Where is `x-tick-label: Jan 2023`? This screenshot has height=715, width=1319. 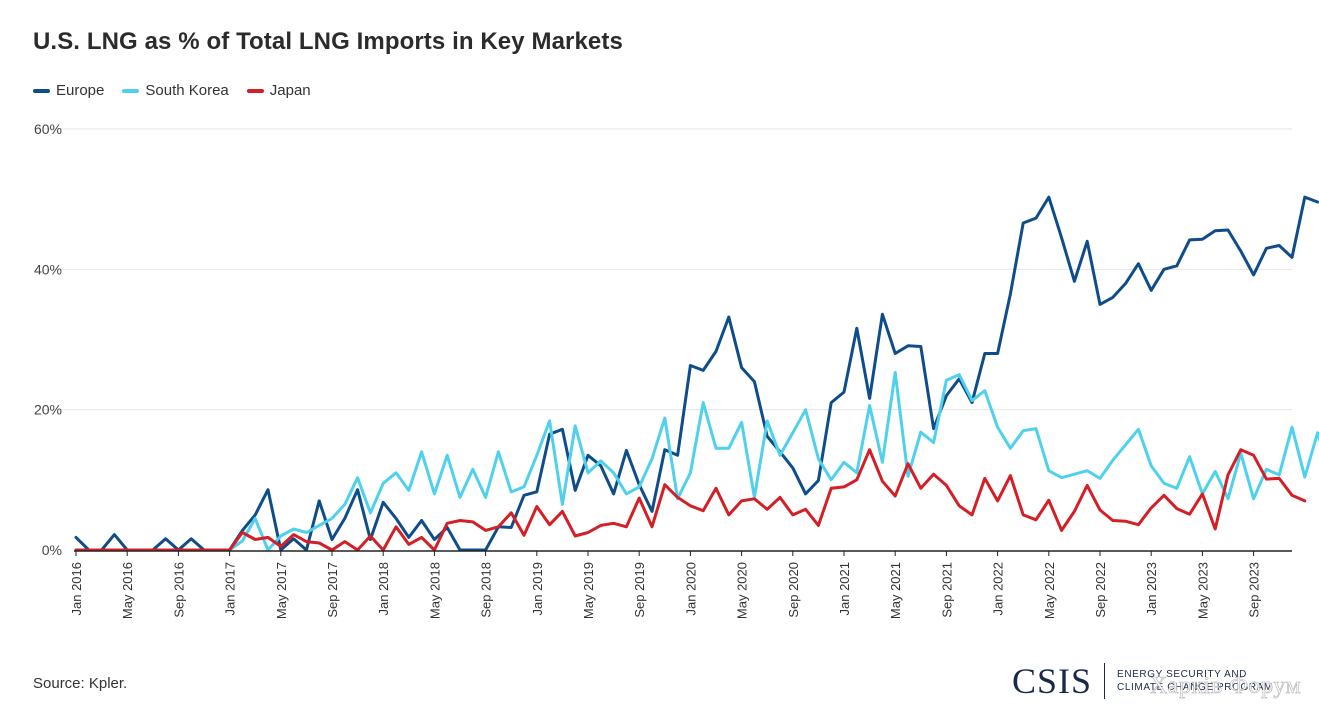 x-tick-label: Jan 2023 is located at coordinates (1151, 589).